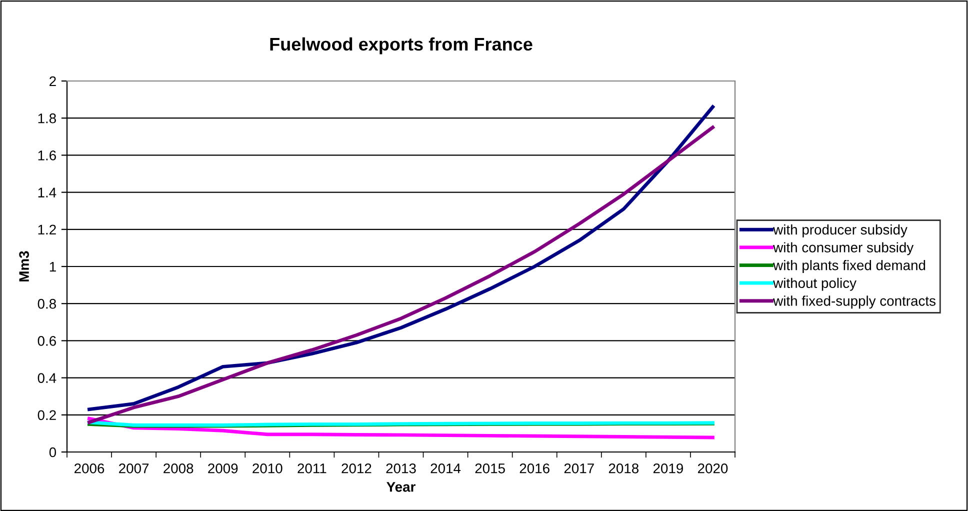 This screenshot has height=511, width=968. What do you see at coordinates (47, 229) in the screenshot?
I see `y-tick-label: 1.2` at bounding box center [47, 229].